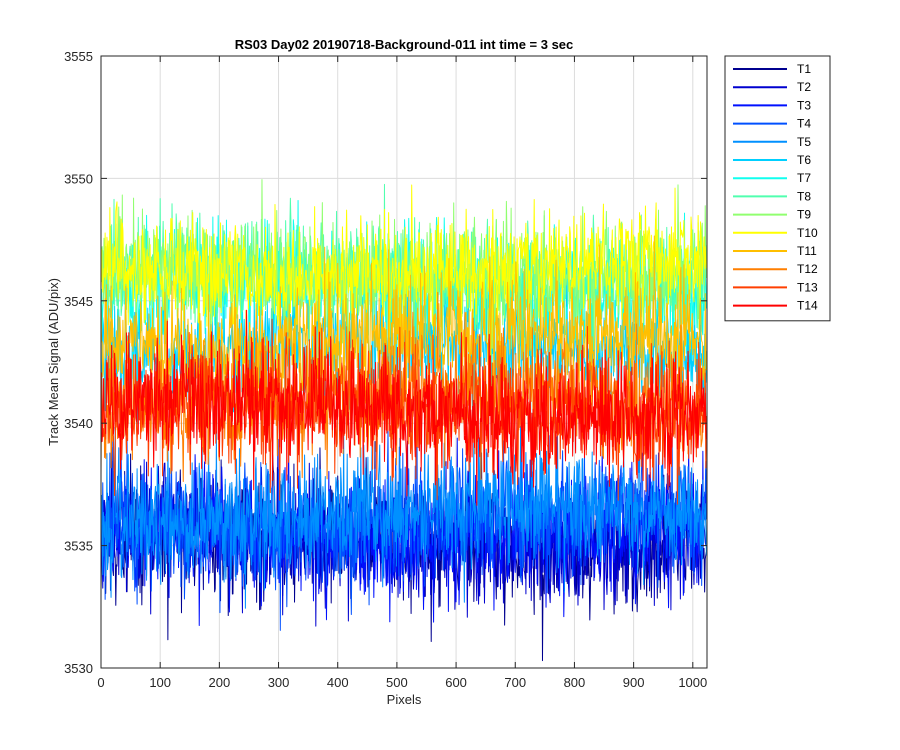 This screenshot has height=750, width=900. I want to click on legend-label-t4: T4, so click(804, 124).